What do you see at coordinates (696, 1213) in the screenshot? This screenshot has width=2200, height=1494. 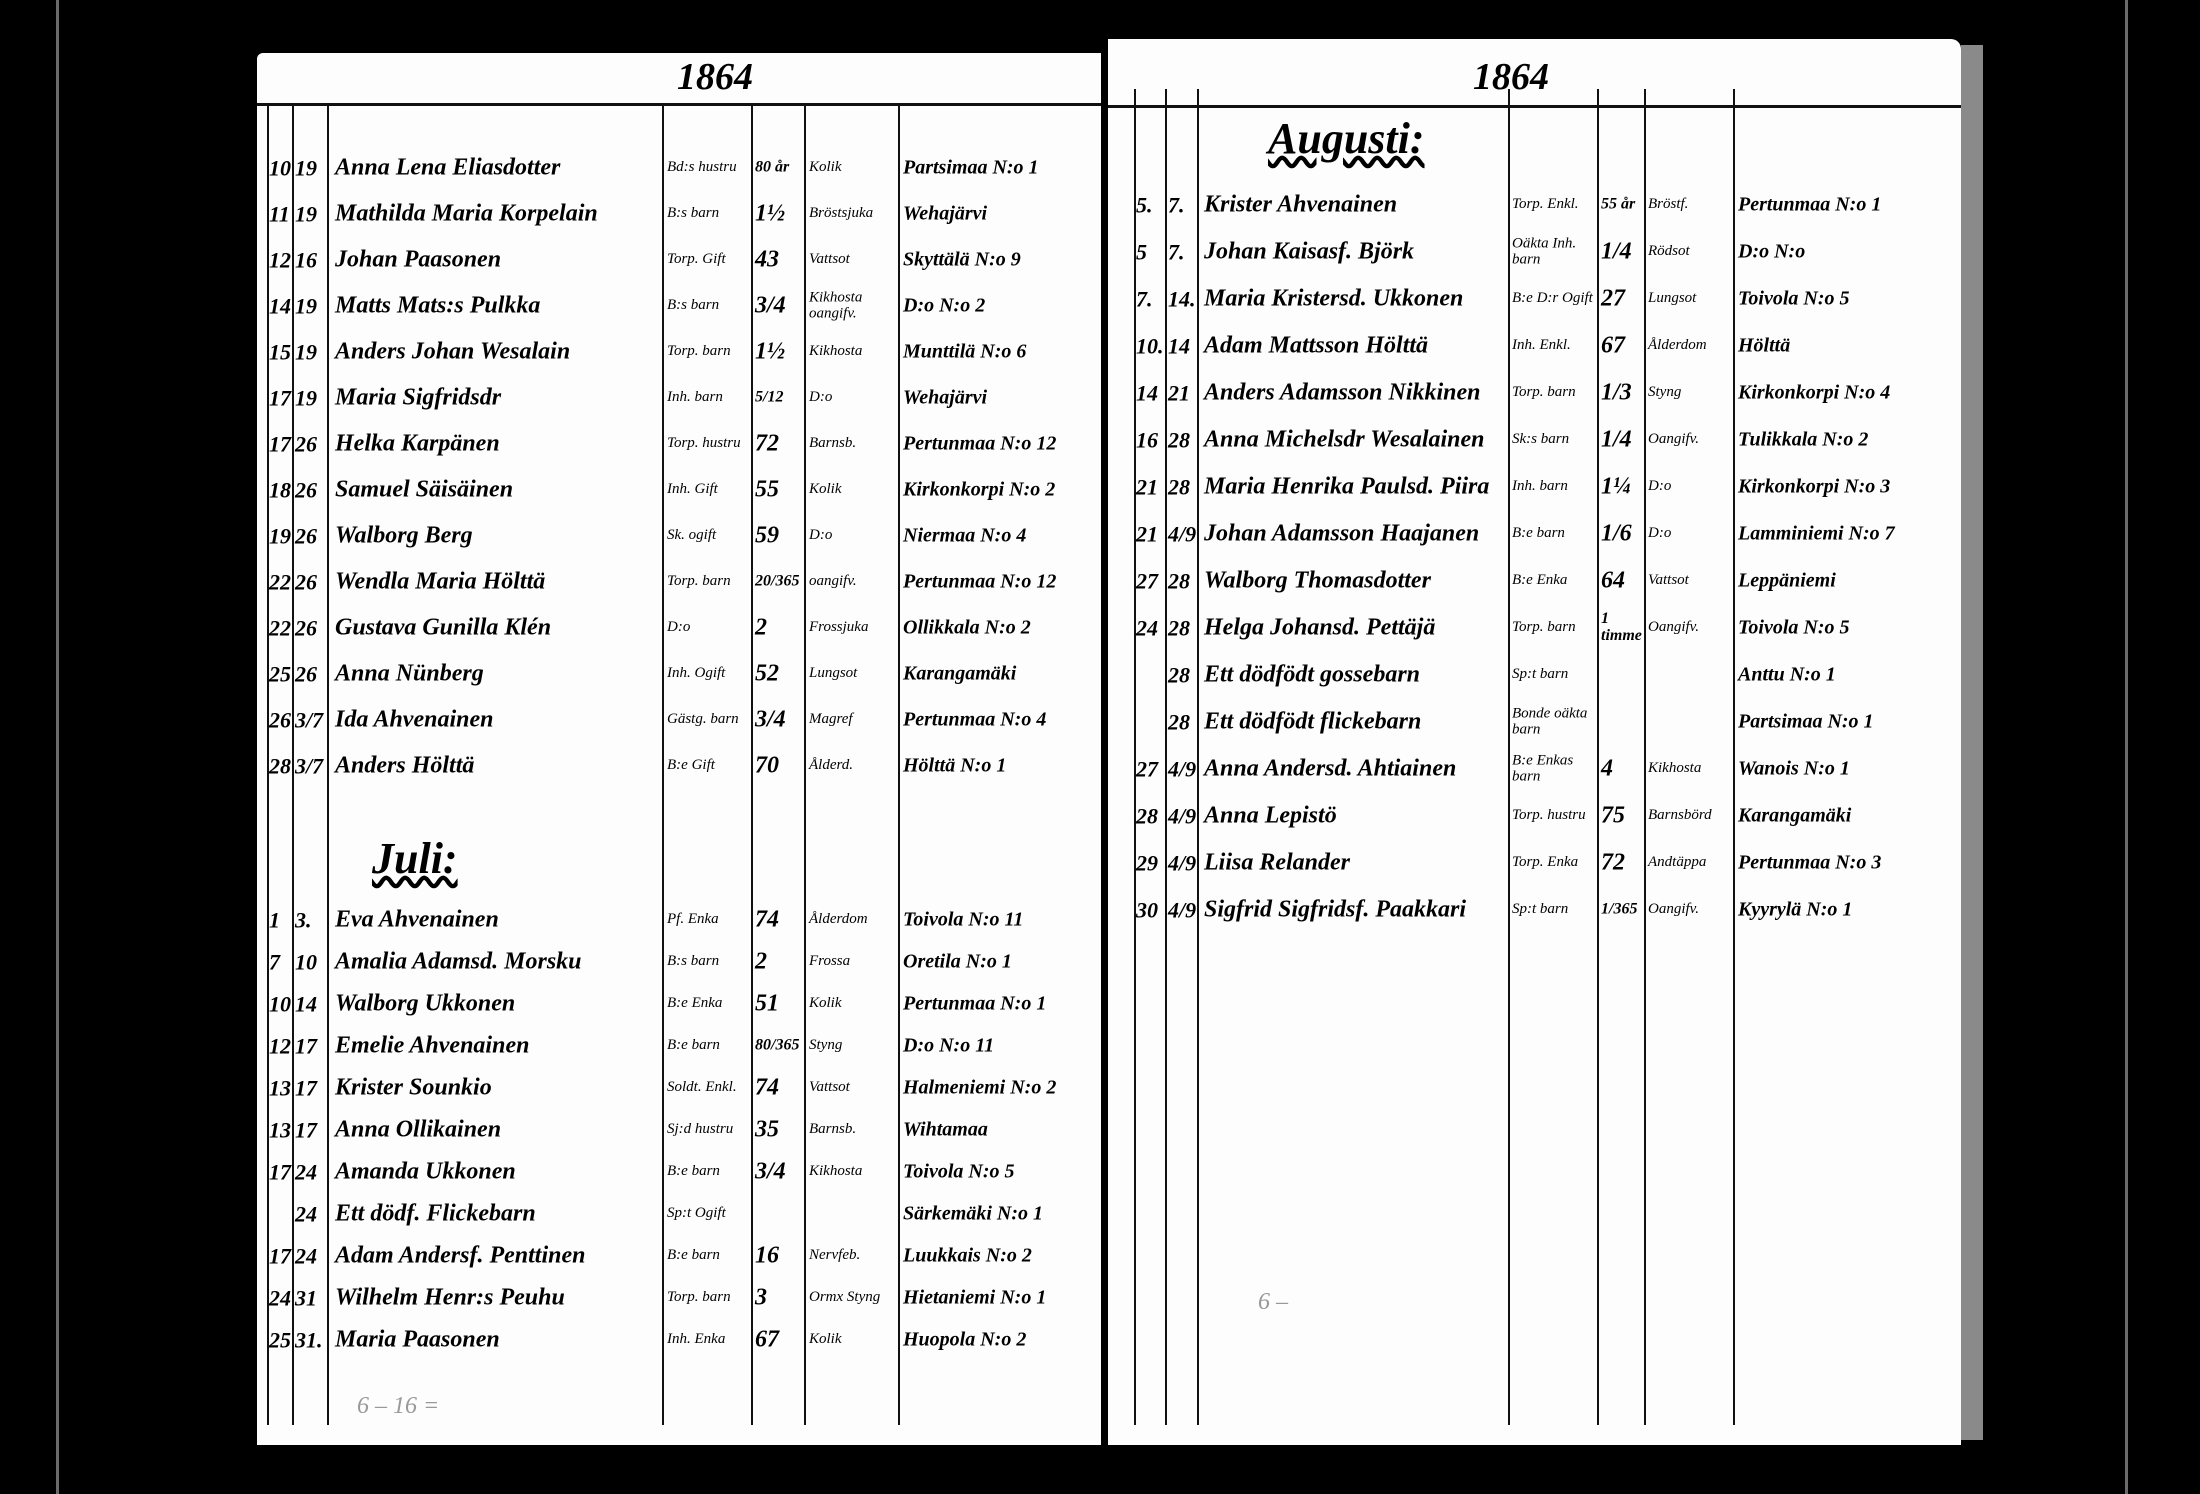 I see `status: Sp:t Ogift` at bounding box center [696, 1213].